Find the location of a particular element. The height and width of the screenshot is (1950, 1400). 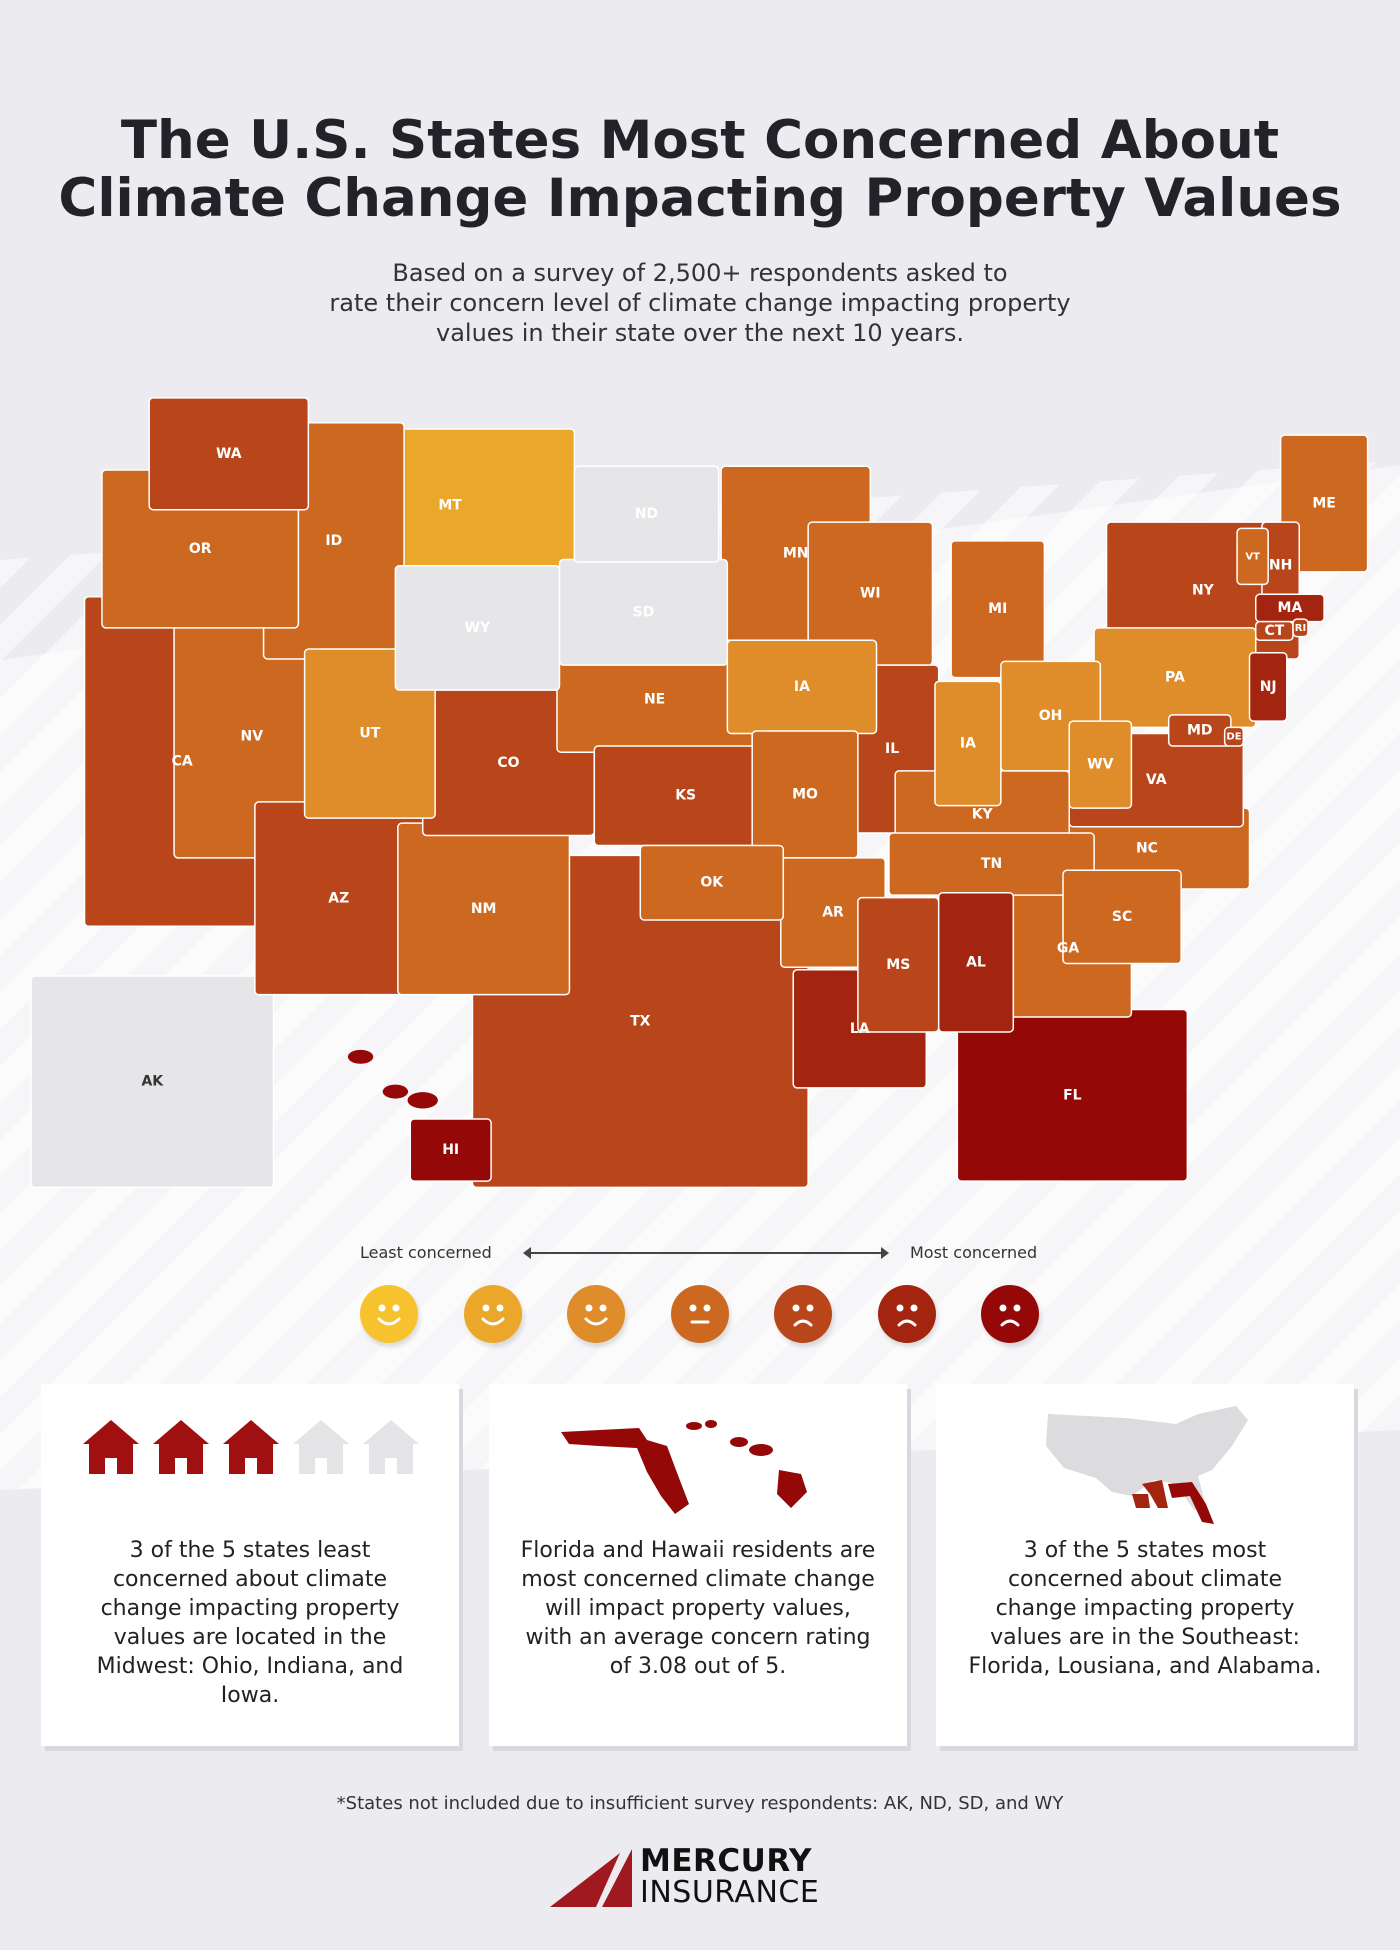

state-label: VT is located at coordinates (1252, 556).